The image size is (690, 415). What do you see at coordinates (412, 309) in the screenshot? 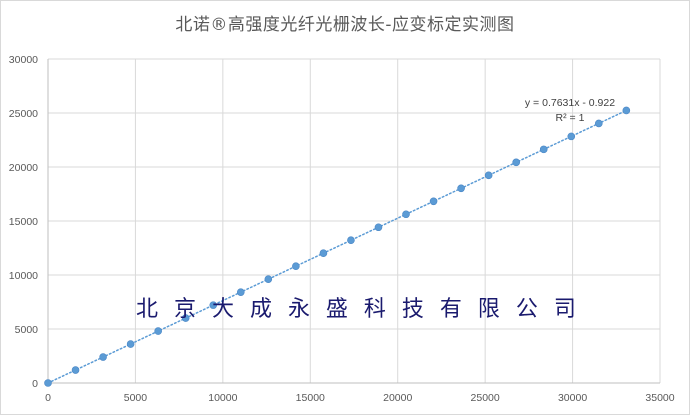
I see `watermark-char: 技` at bounding box center [412, 309].